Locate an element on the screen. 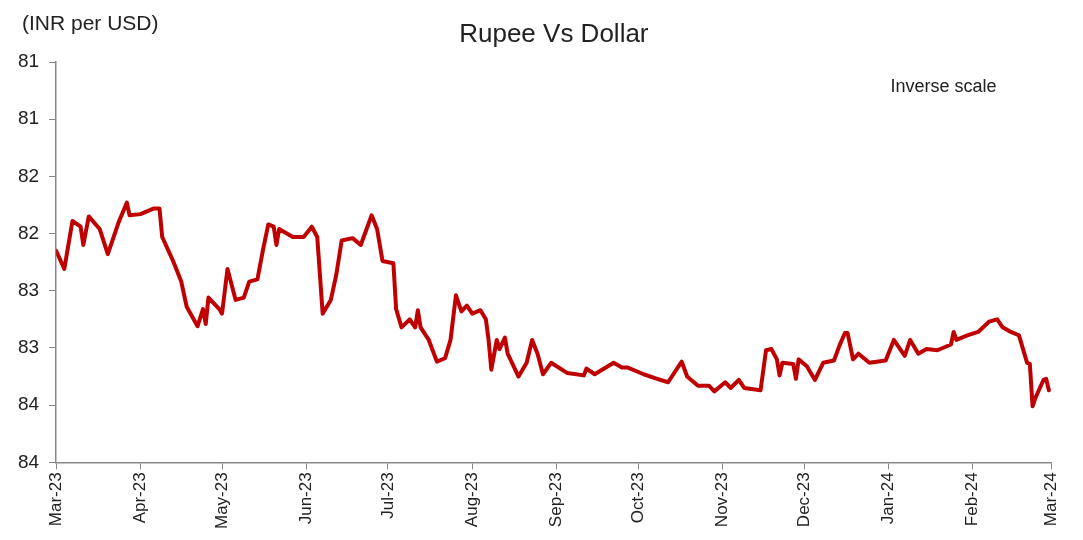  x-tick-label: Mar-24 is located at coordinates (1051, 499).